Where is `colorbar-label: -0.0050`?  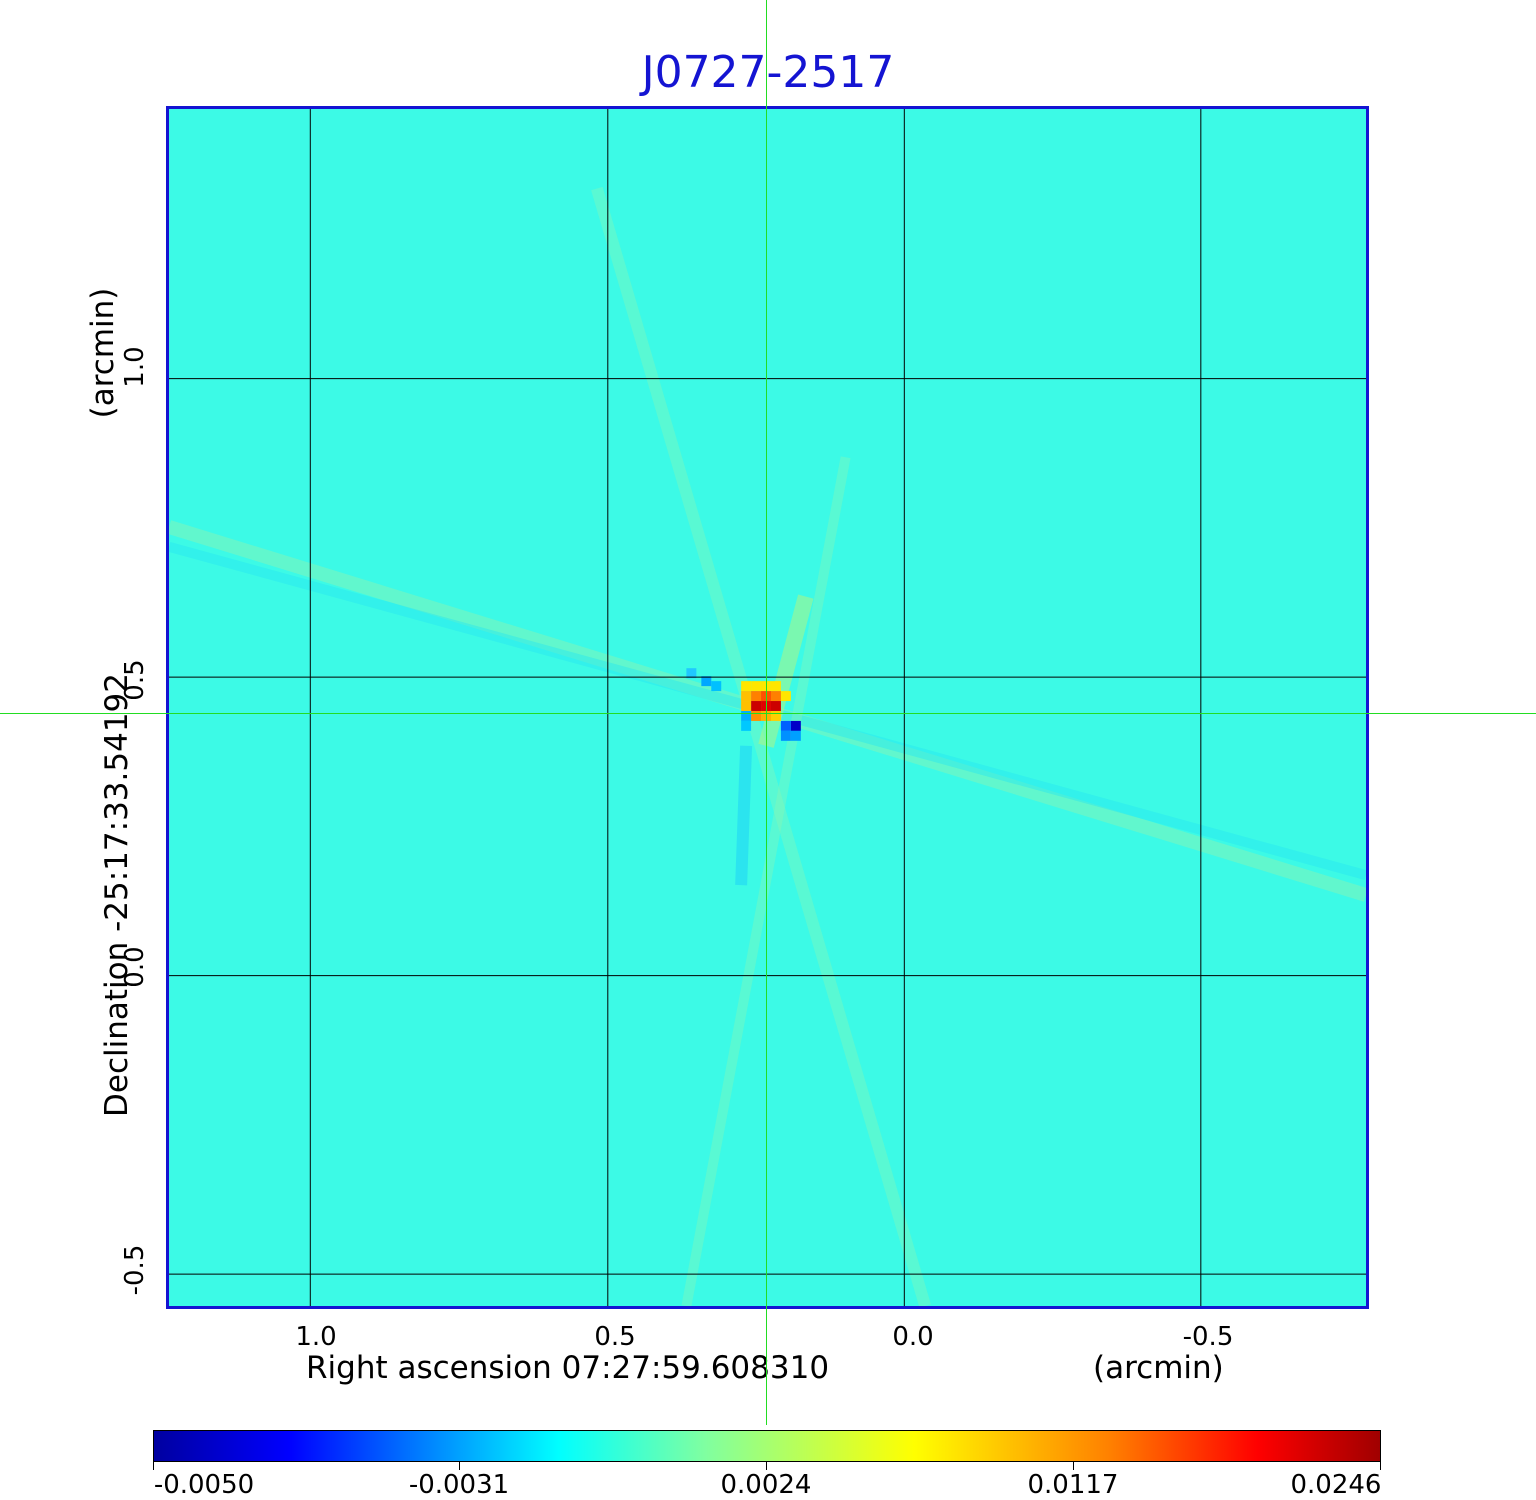 colorbar-label: -0.0050 is located at coordinates (204, 1485).